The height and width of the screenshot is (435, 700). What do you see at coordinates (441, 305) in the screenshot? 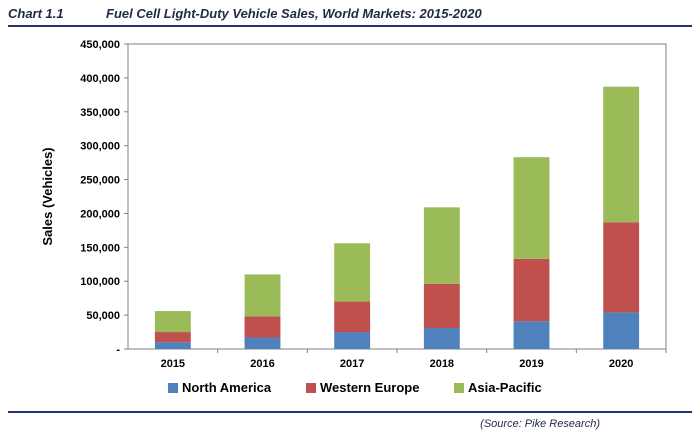
I see `bar-western-europe-2018` at bounding box center [441, 305].